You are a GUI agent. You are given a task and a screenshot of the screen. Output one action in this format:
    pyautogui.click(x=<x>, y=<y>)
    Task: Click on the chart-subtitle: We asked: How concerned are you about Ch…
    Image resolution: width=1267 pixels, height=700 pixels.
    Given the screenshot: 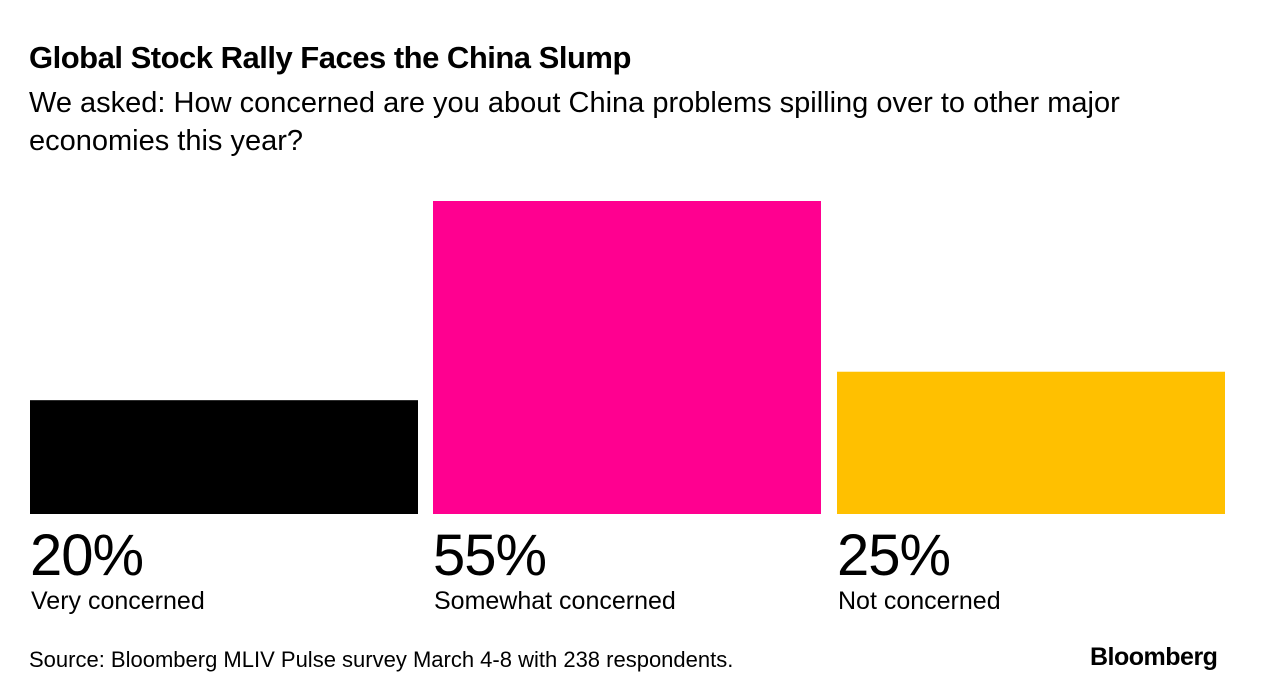 What is the action you would take?
    pyautogui.click(x=574, y=122)
    